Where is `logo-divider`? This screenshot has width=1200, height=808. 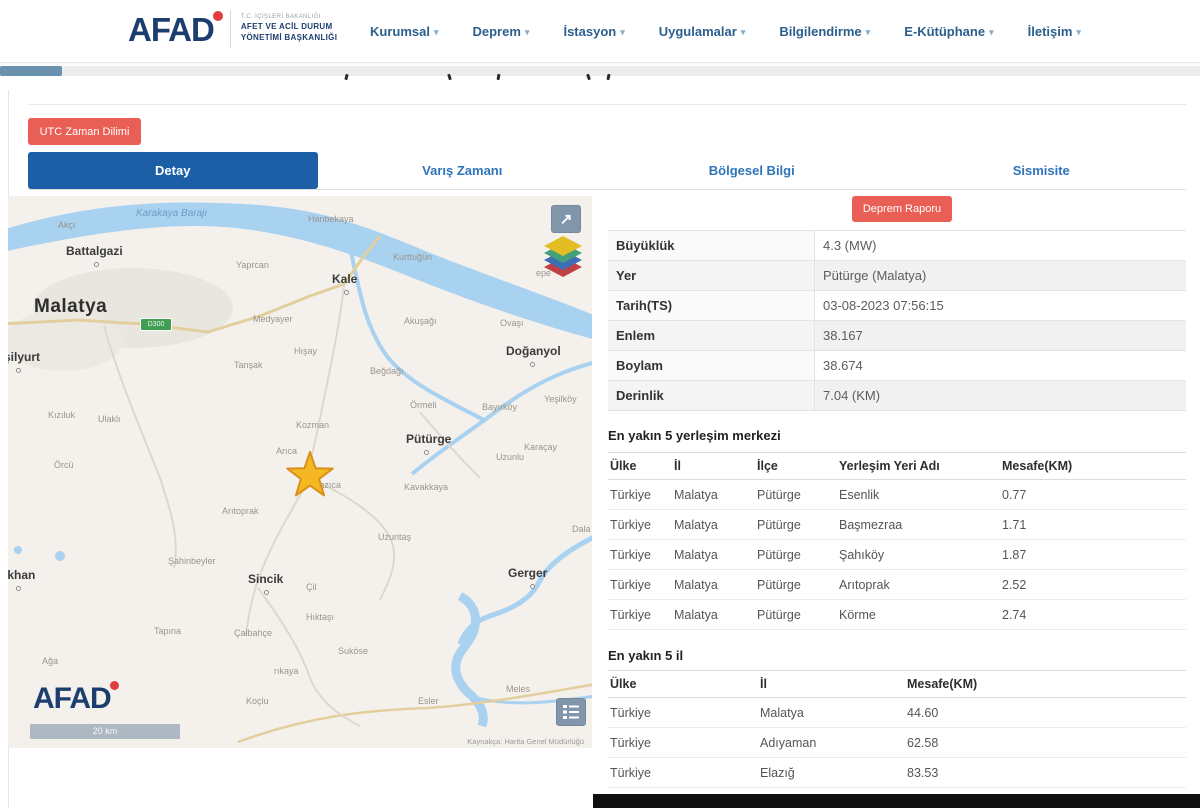 logo-divider is located at coordinates (230, 29).